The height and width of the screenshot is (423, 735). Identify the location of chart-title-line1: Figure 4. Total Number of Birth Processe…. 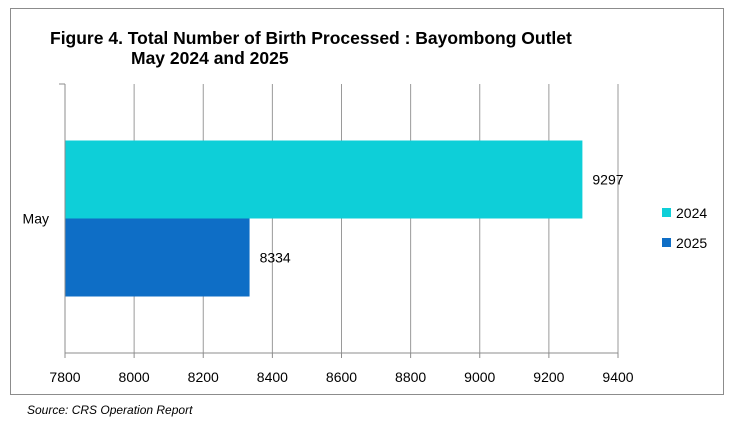
(311, 38).